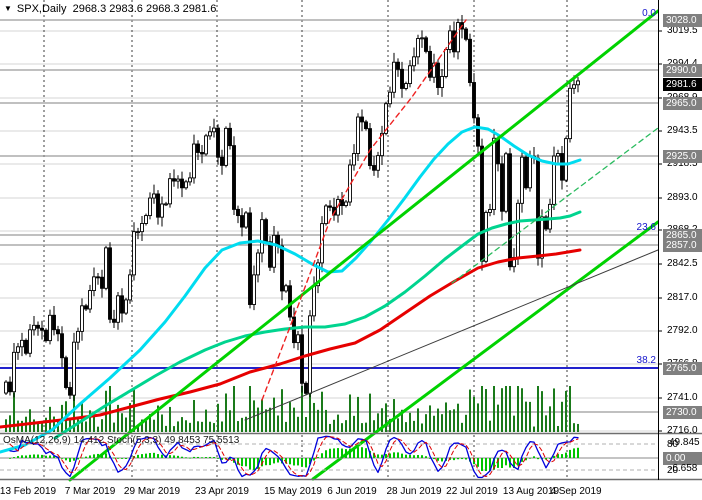 The height and width of the screenshot is (500, 702). What do you see at coordinates (472, 491) in the screenshot?
I see `date-label: 22 Jul 2019` at bounding box center [472, 491].